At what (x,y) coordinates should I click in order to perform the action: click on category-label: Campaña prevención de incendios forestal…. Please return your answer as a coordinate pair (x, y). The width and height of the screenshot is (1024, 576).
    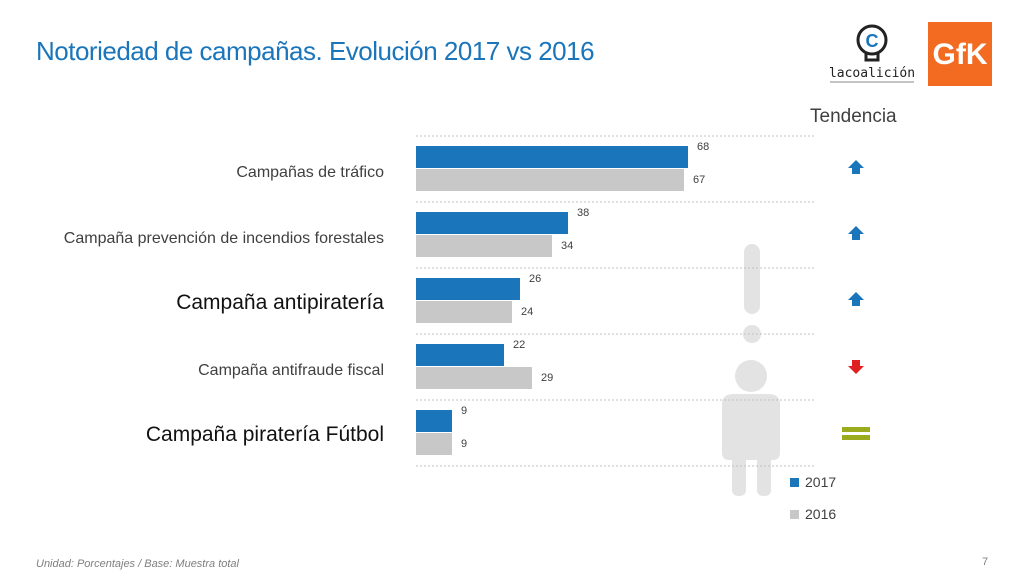
    Looking at the image, I should click on (224, 238).